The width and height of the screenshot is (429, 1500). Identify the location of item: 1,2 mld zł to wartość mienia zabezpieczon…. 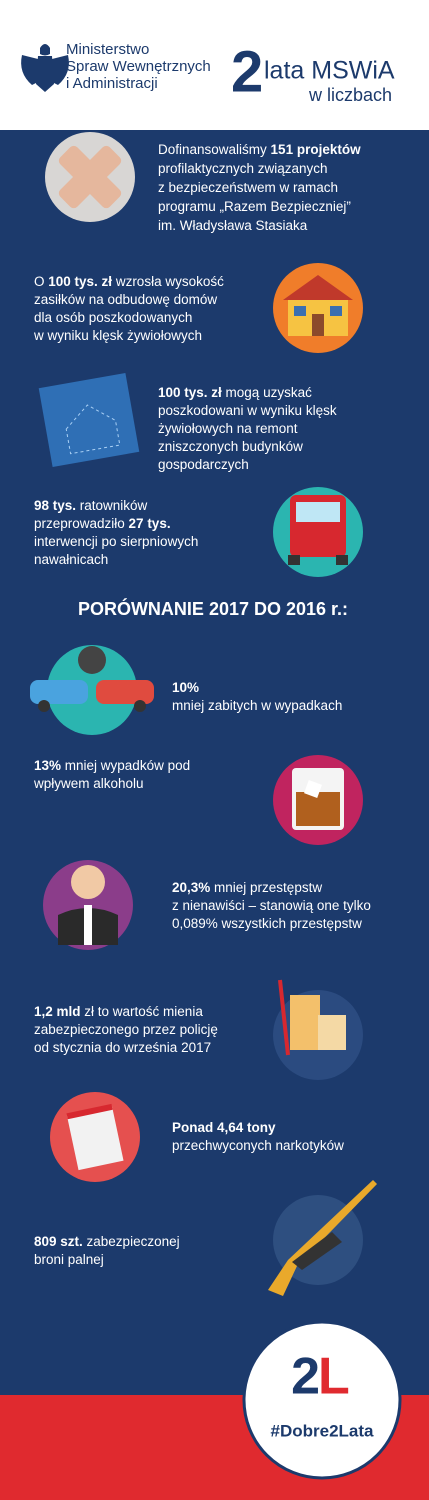
(126, 1029).